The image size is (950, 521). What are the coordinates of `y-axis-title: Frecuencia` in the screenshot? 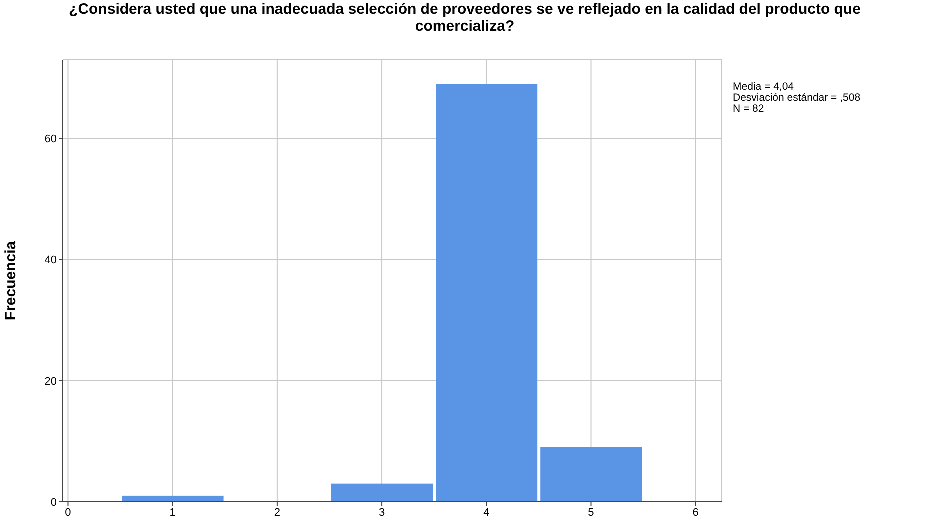 It's located at (11, 280).